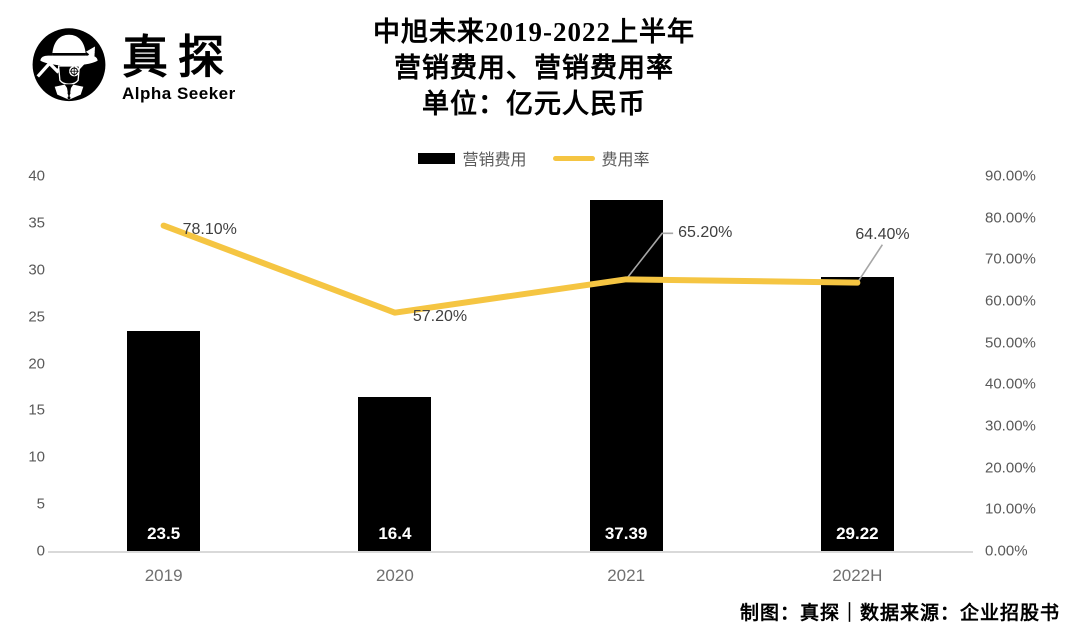 The height and width of the screenshot is (642, 1068). I want to click on bar-value-label: 23.5, so click(164, 533).